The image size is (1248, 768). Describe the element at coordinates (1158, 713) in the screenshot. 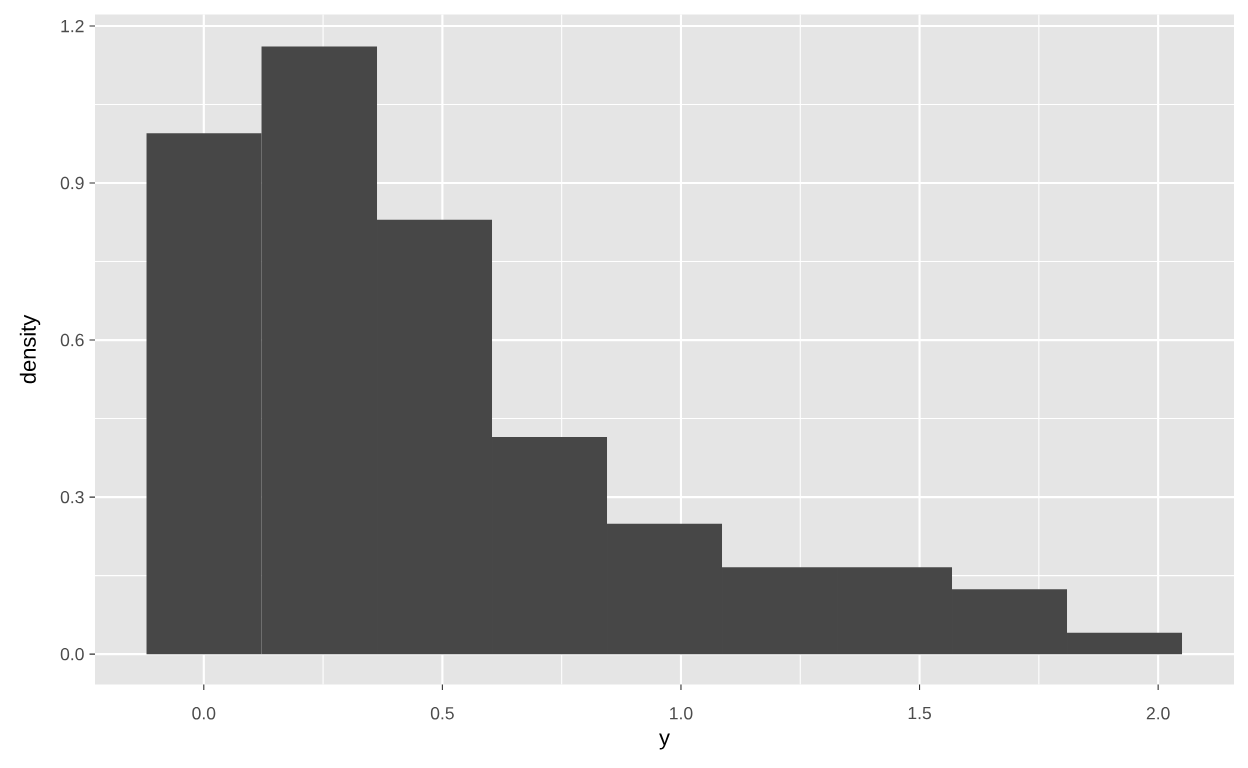

I see `x-tick-label: 2.0` at that location.